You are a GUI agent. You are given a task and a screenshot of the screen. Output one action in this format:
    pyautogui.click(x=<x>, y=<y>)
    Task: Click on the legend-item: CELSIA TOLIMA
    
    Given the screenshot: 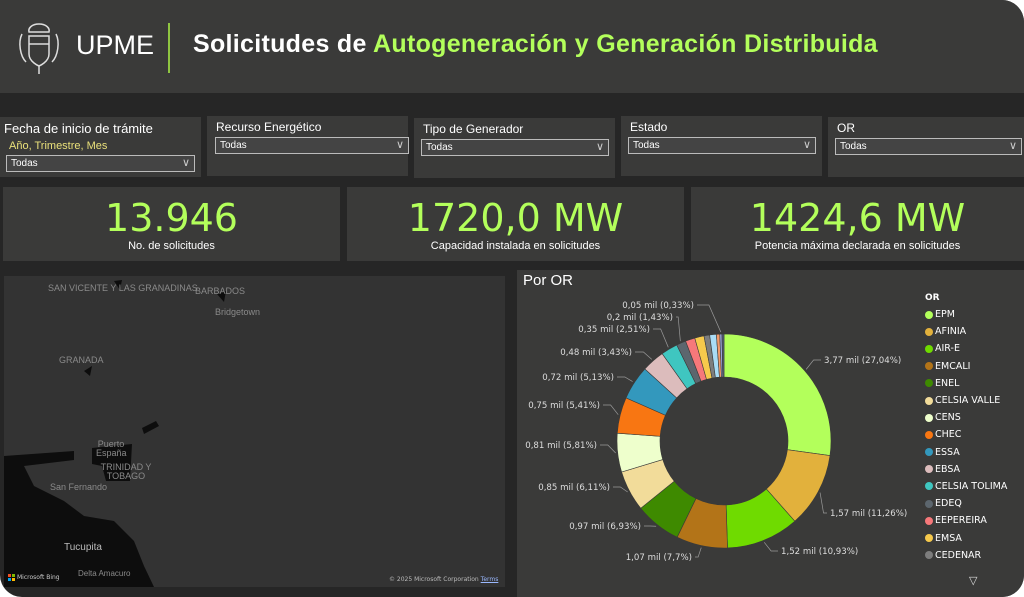 What is the action you would take?
    pyautogui.click(x=966, y=486)
    